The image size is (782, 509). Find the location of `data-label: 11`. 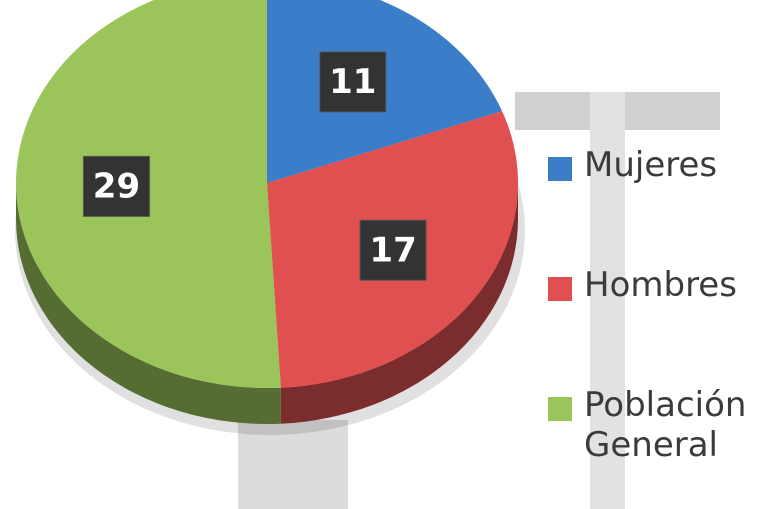

data-label: 11 is located at coordinates (352, 82).